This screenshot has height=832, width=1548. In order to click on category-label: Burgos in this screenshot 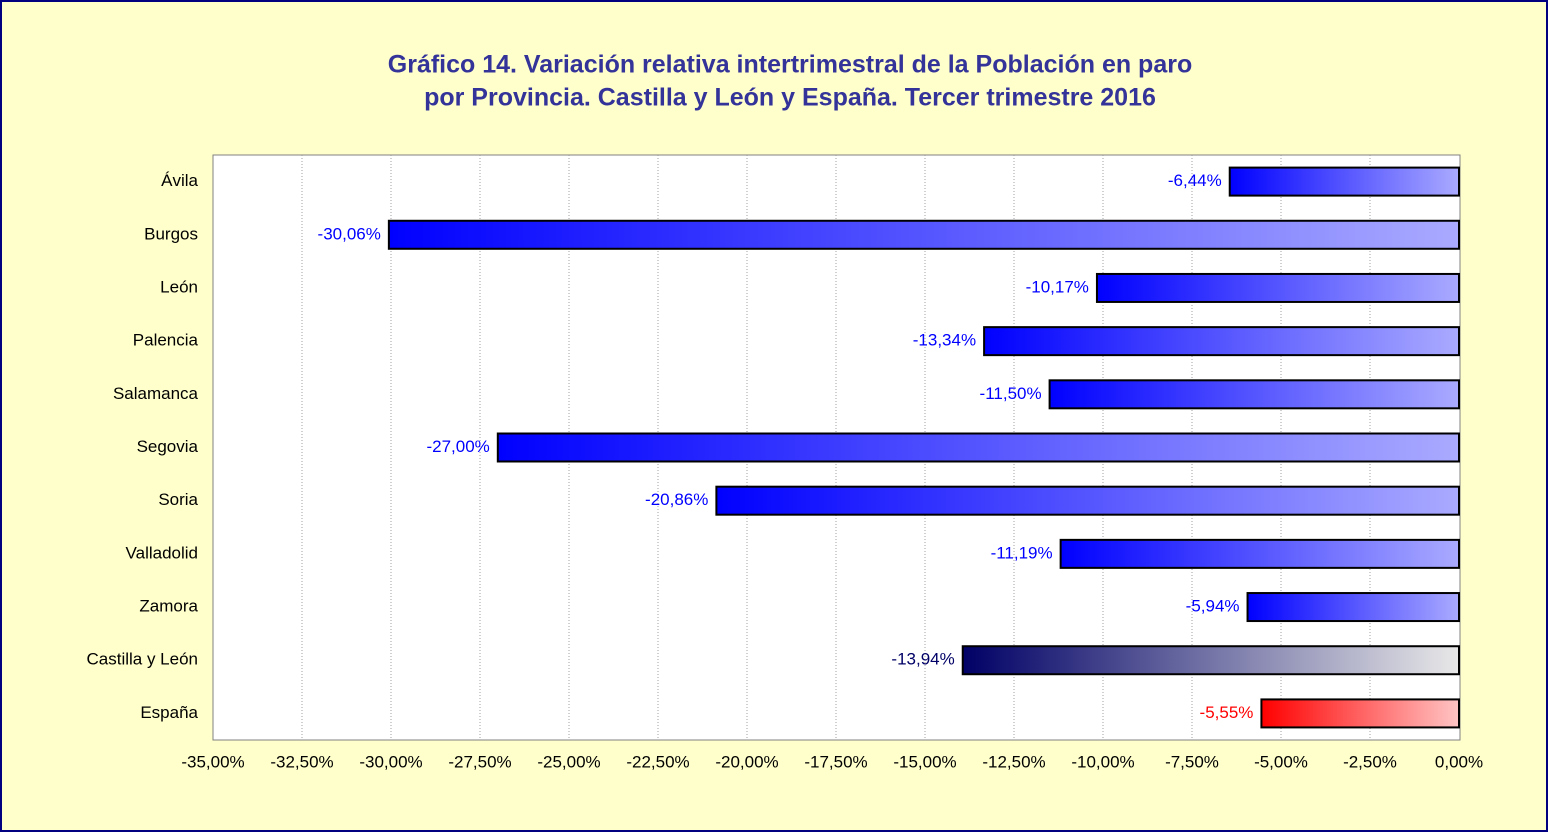, I will do `click(171, 233)`.